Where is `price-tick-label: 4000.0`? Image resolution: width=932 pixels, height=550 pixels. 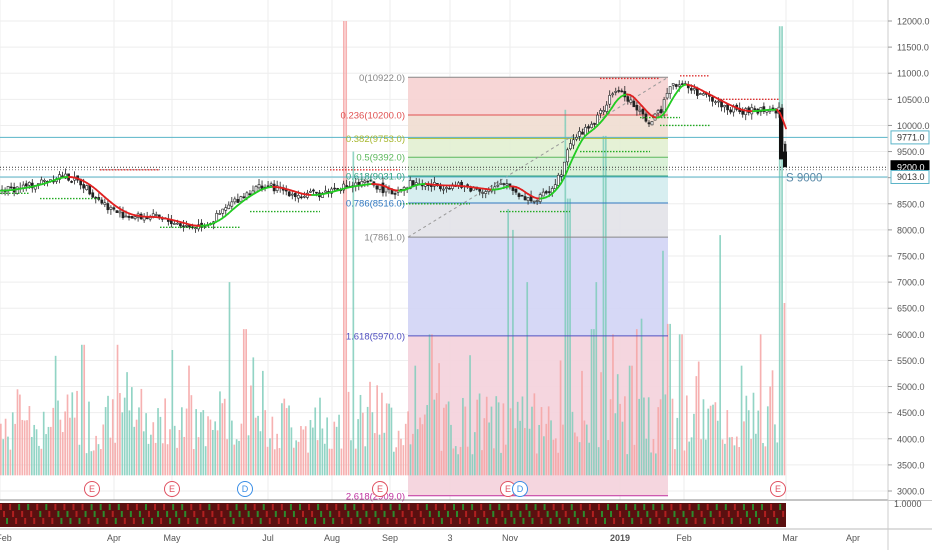
price-tick-label: 4000.0 is located at coordinates (911, 439).